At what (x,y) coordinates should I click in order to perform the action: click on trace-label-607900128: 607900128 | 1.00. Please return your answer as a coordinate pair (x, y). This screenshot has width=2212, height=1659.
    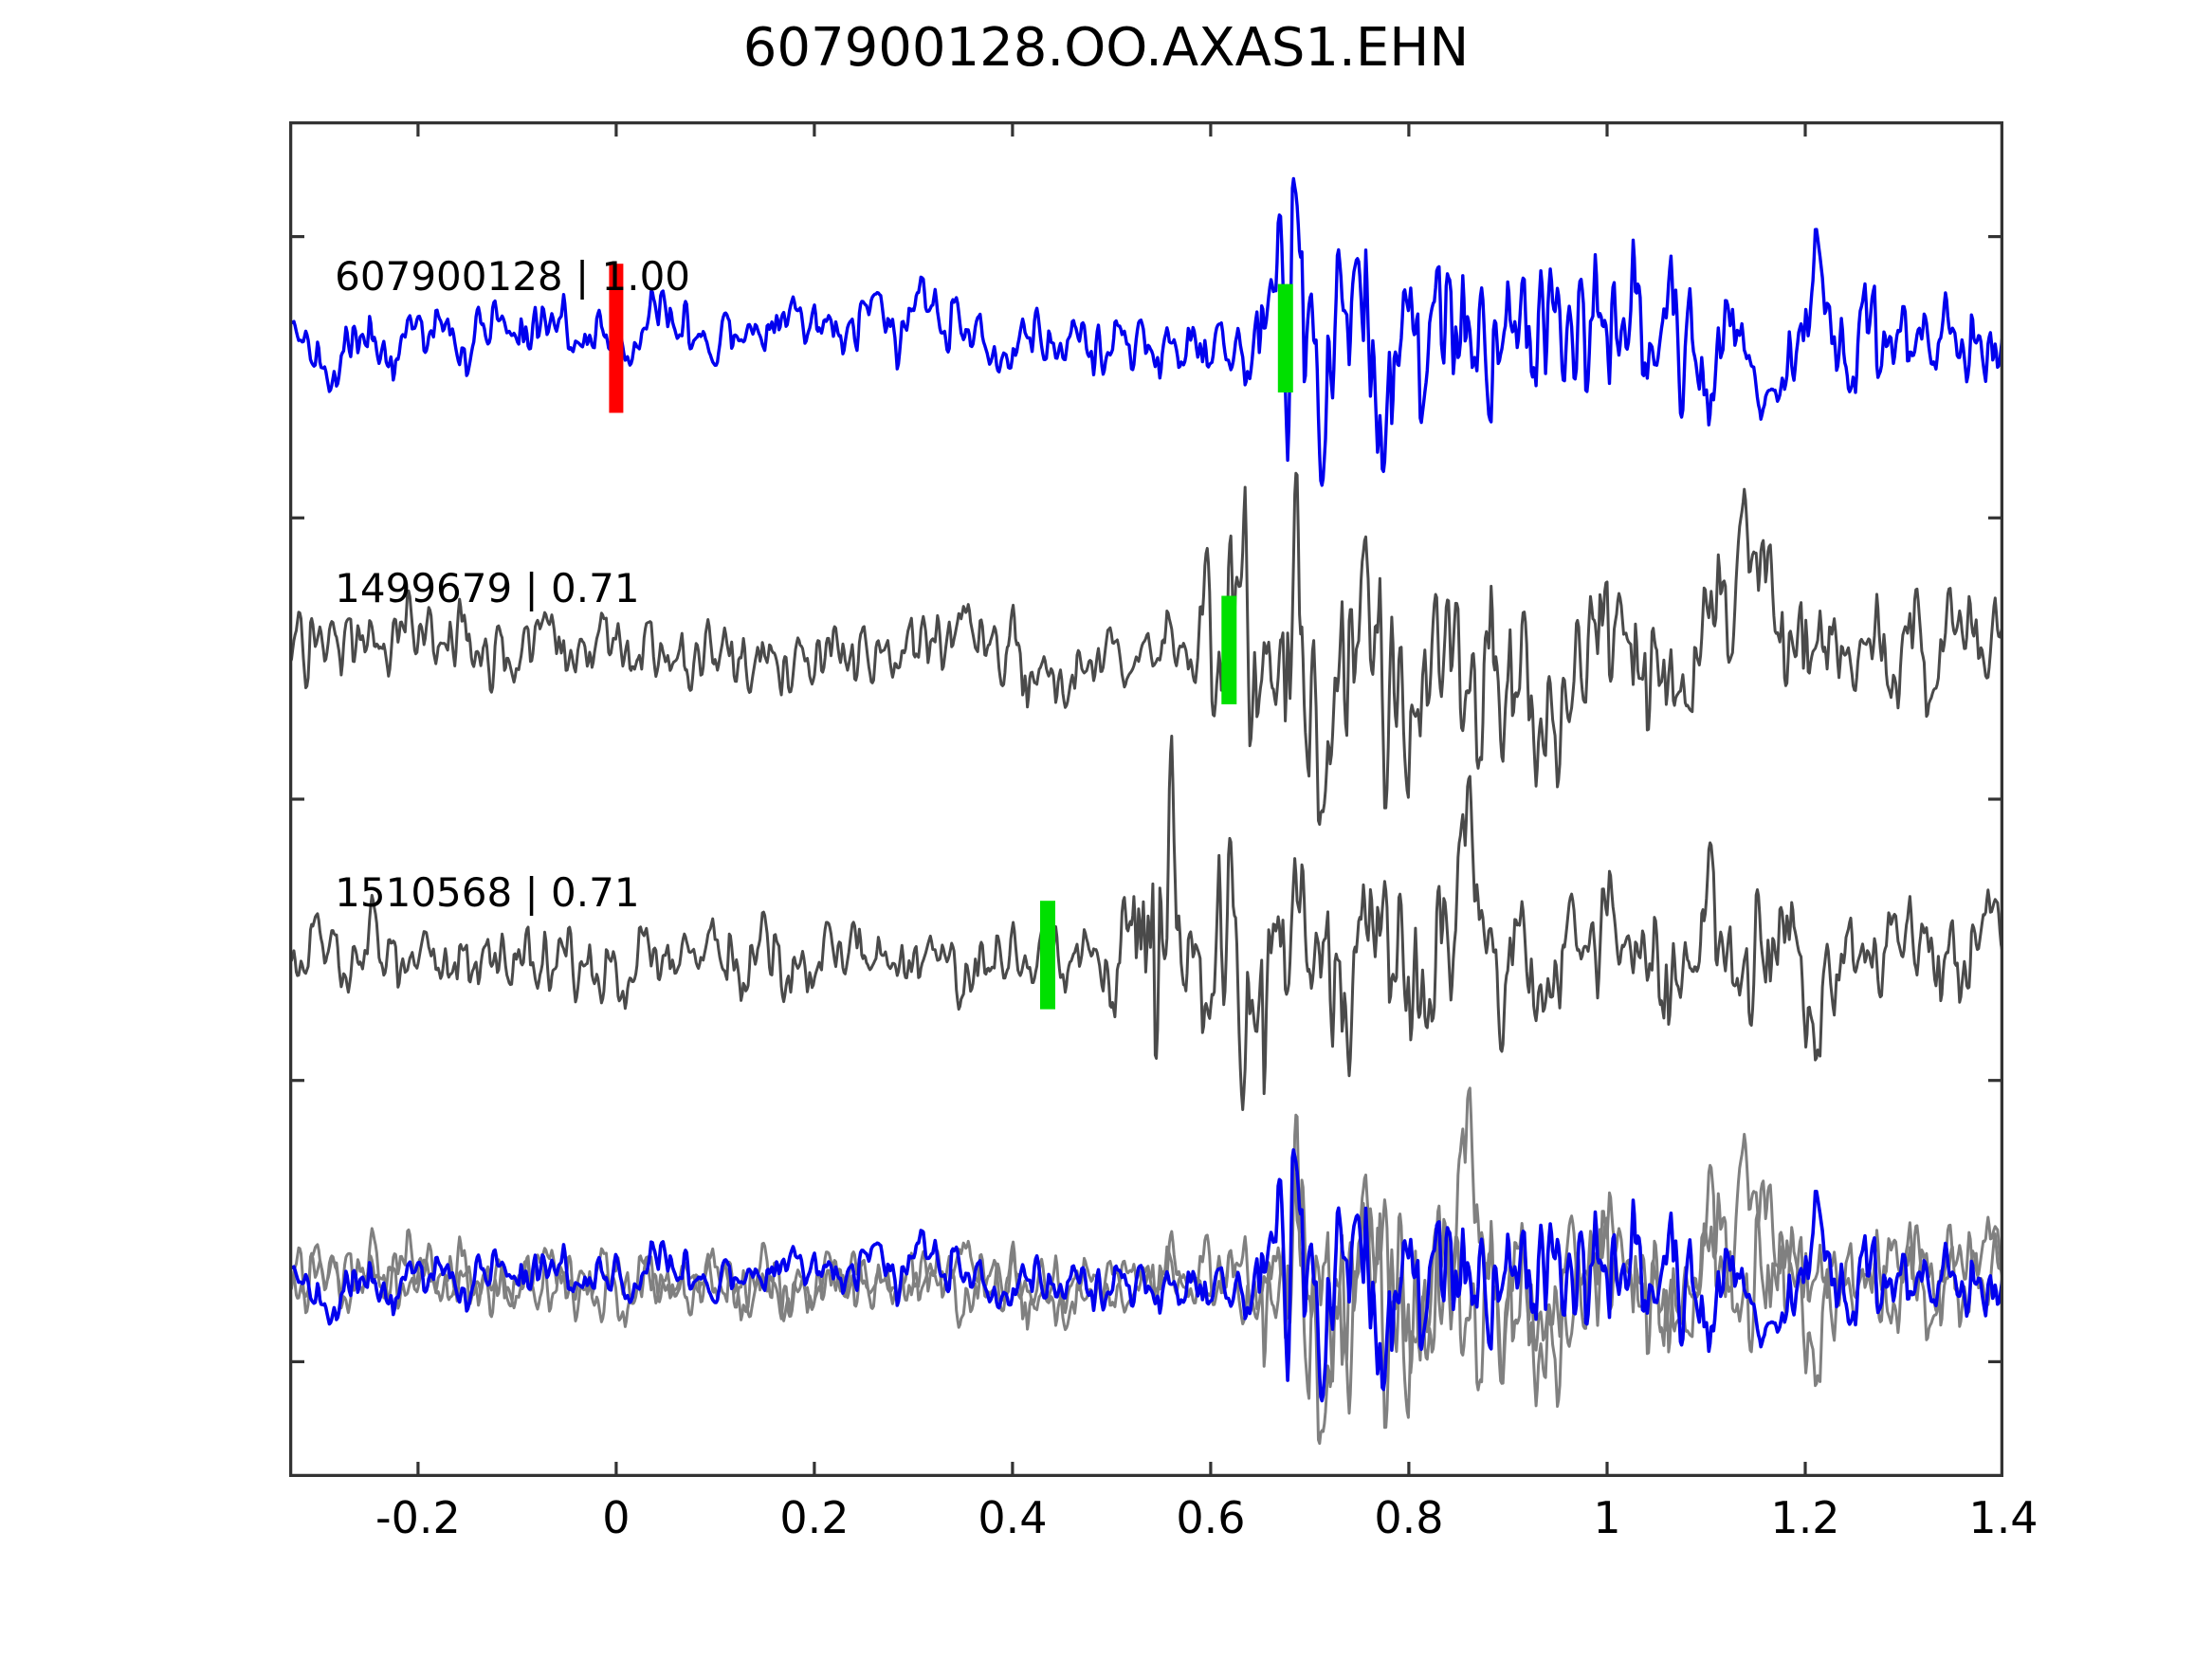
    Looking at the image, I should click on (513, 276).